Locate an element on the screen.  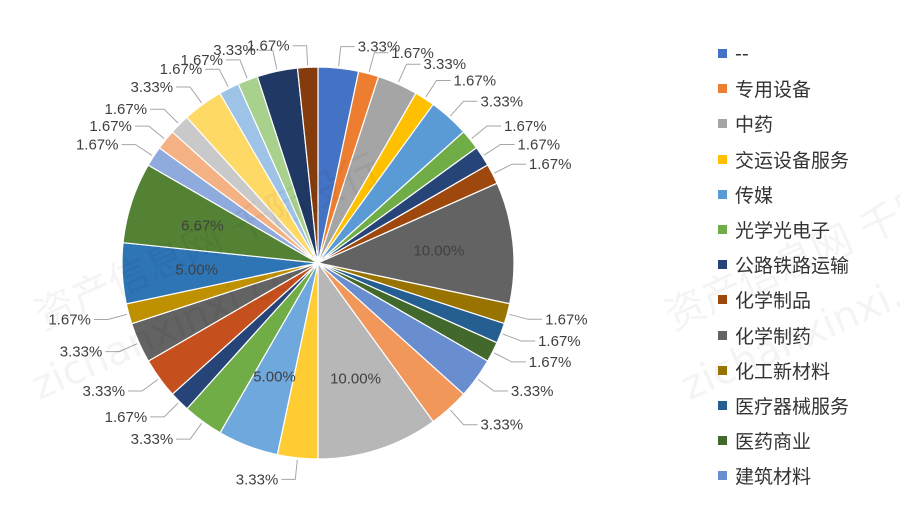
legend-label: 化学制品 is located at coordinates (773, 301).